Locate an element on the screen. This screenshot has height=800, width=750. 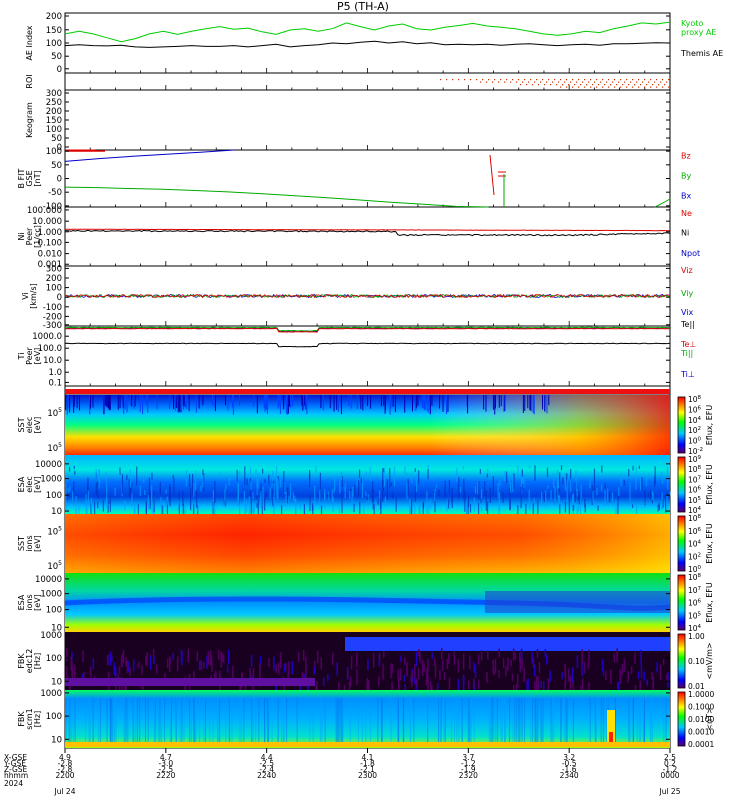
ephemeris-value: 2200 is located at coordinates (64, 775).